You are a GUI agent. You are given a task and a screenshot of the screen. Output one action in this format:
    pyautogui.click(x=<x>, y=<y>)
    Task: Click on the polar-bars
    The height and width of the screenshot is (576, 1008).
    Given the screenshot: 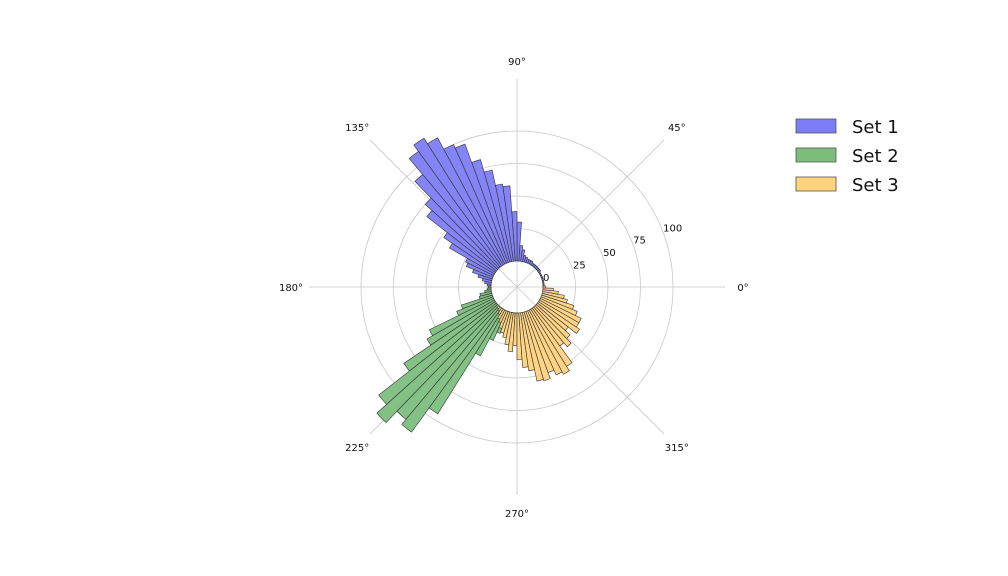 What is the action you would take?
    pyautogui.click(x=479, y=285)
    